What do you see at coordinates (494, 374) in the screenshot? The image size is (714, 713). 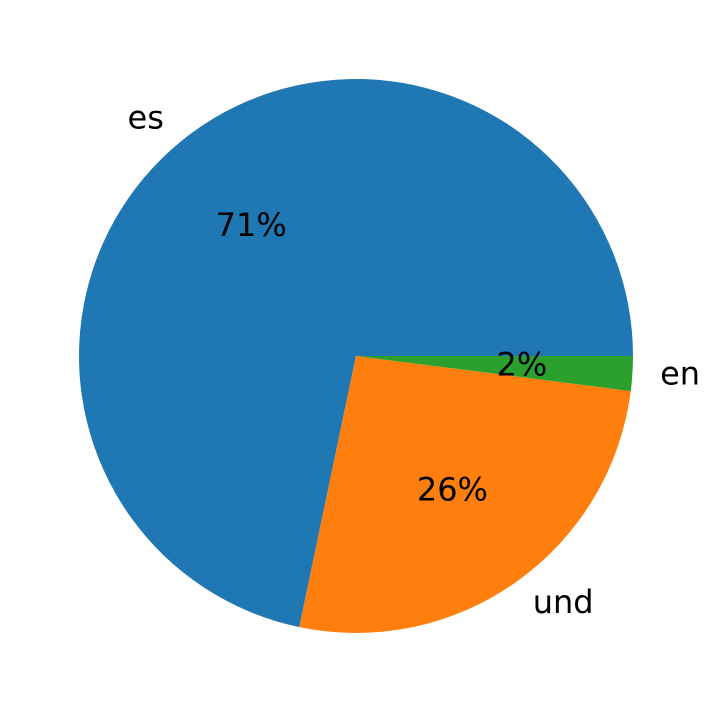 I see `pie-slice` at bounding box center [494, 374].